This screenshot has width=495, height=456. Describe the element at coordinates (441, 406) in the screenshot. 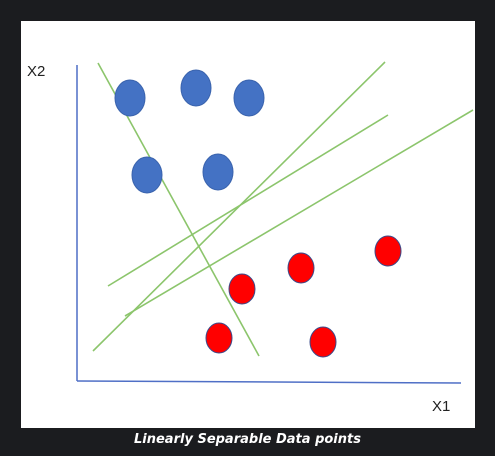

I see `x-axis-label: X1` at that location.